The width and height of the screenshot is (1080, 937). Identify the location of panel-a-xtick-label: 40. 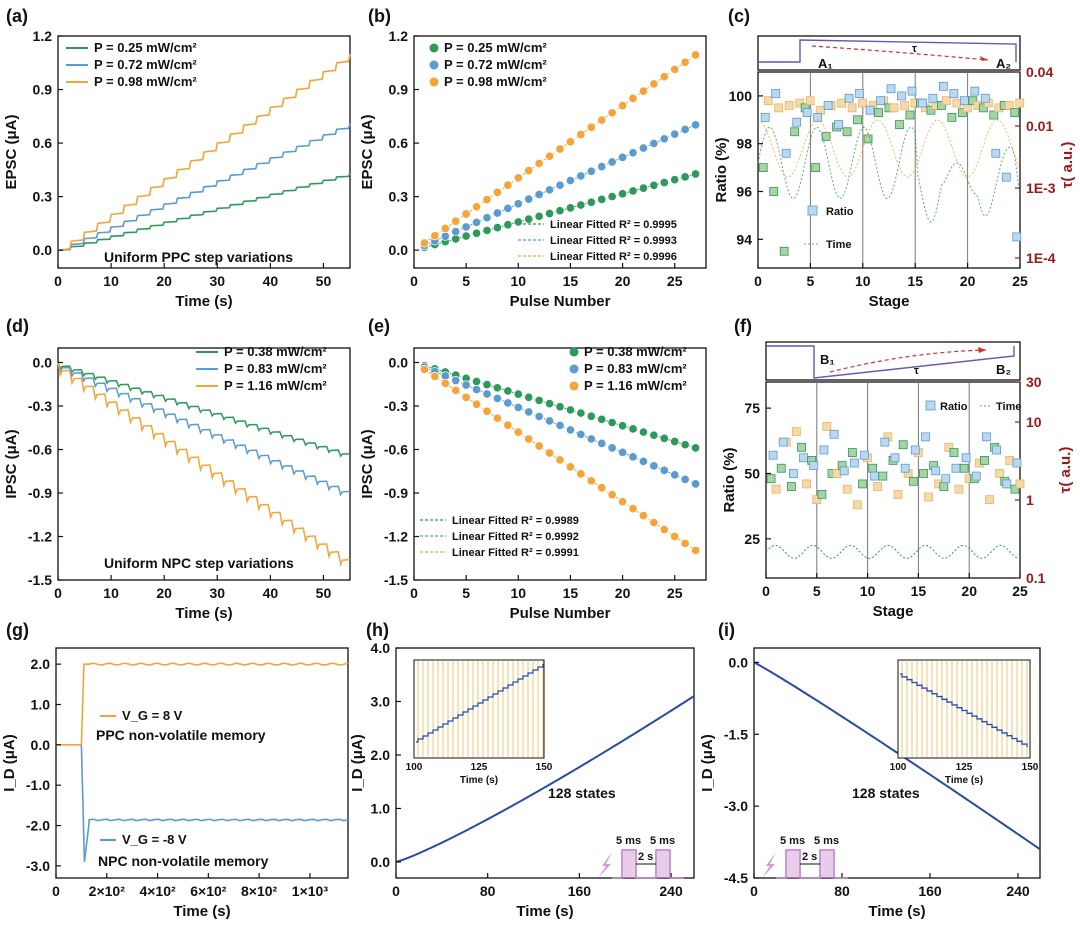
(271, 281).